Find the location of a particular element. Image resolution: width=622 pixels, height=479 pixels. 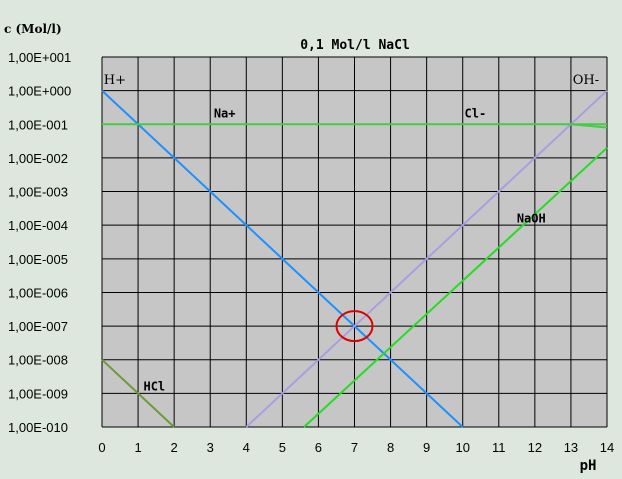

label-cl: Cl- is located at coordinates (476, 113).